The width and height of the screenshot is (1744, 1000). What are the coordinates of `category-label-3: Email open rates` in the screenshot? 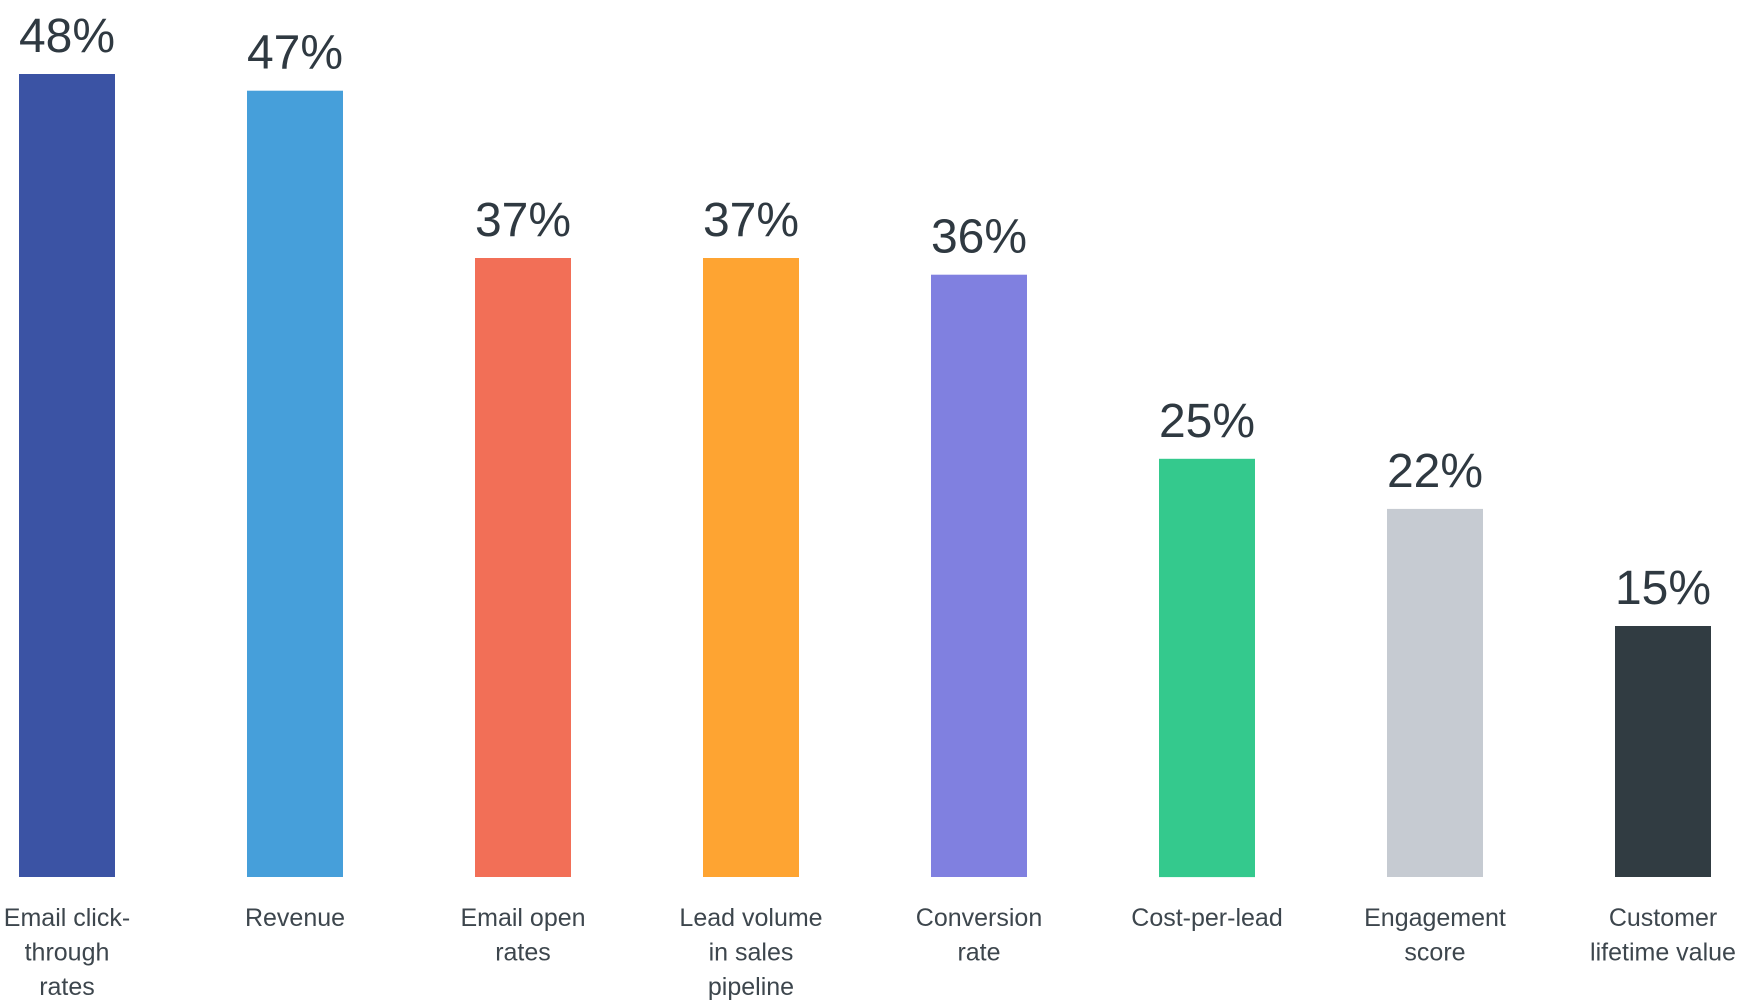 It's located at (522, 935).